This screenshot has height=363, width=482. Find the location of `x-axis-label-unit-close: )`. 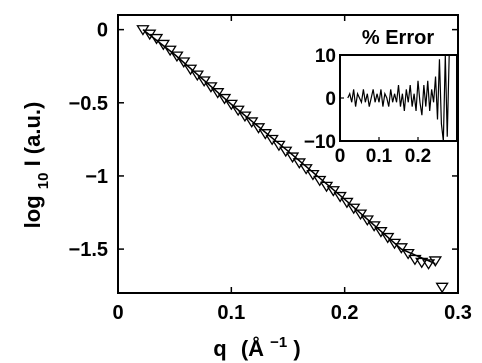

x-axis-label-unit-close: ) is located at coordinates (296, 348).